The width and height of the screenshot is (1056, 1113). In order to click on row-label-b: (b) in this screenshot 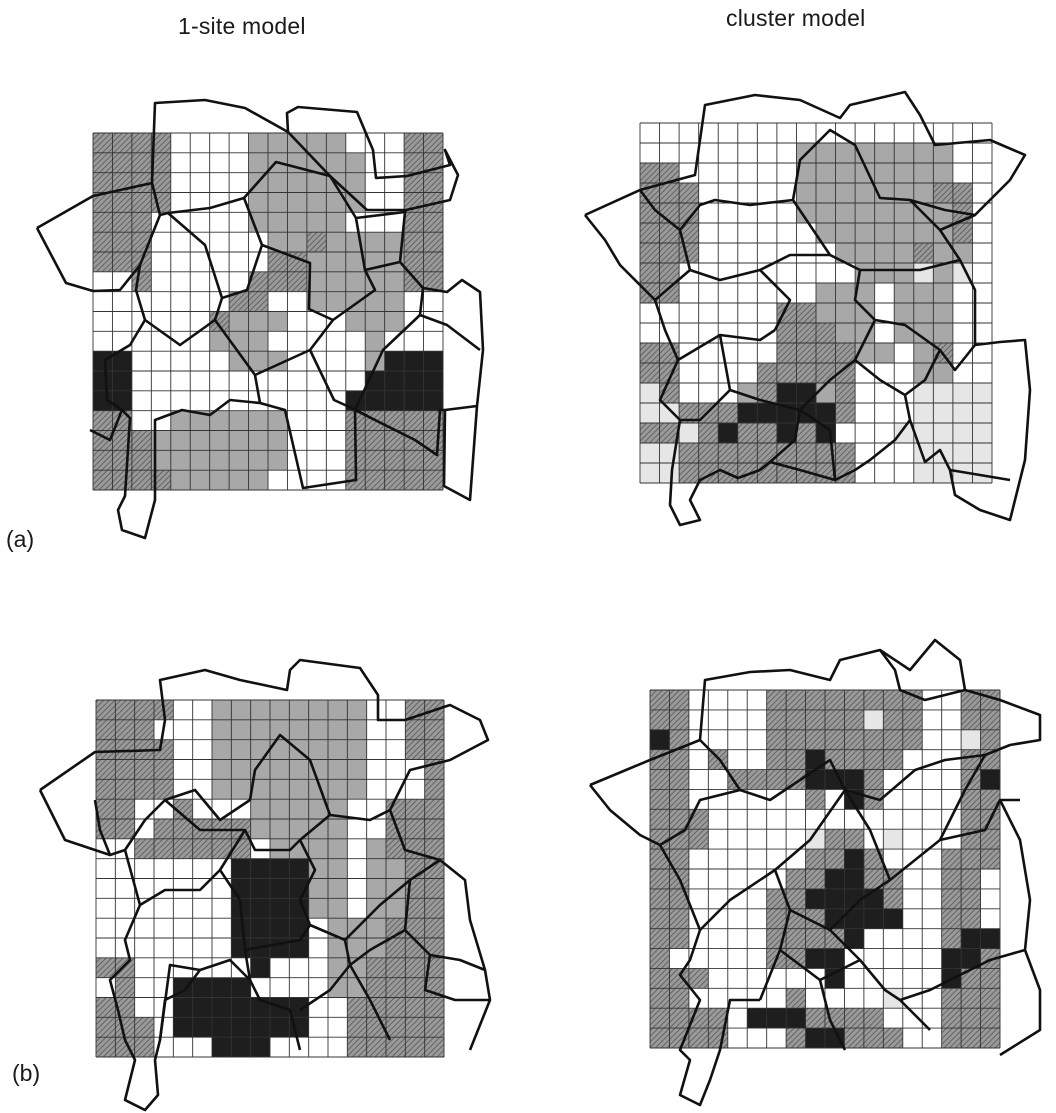, I will do `click(26, 1073)`.